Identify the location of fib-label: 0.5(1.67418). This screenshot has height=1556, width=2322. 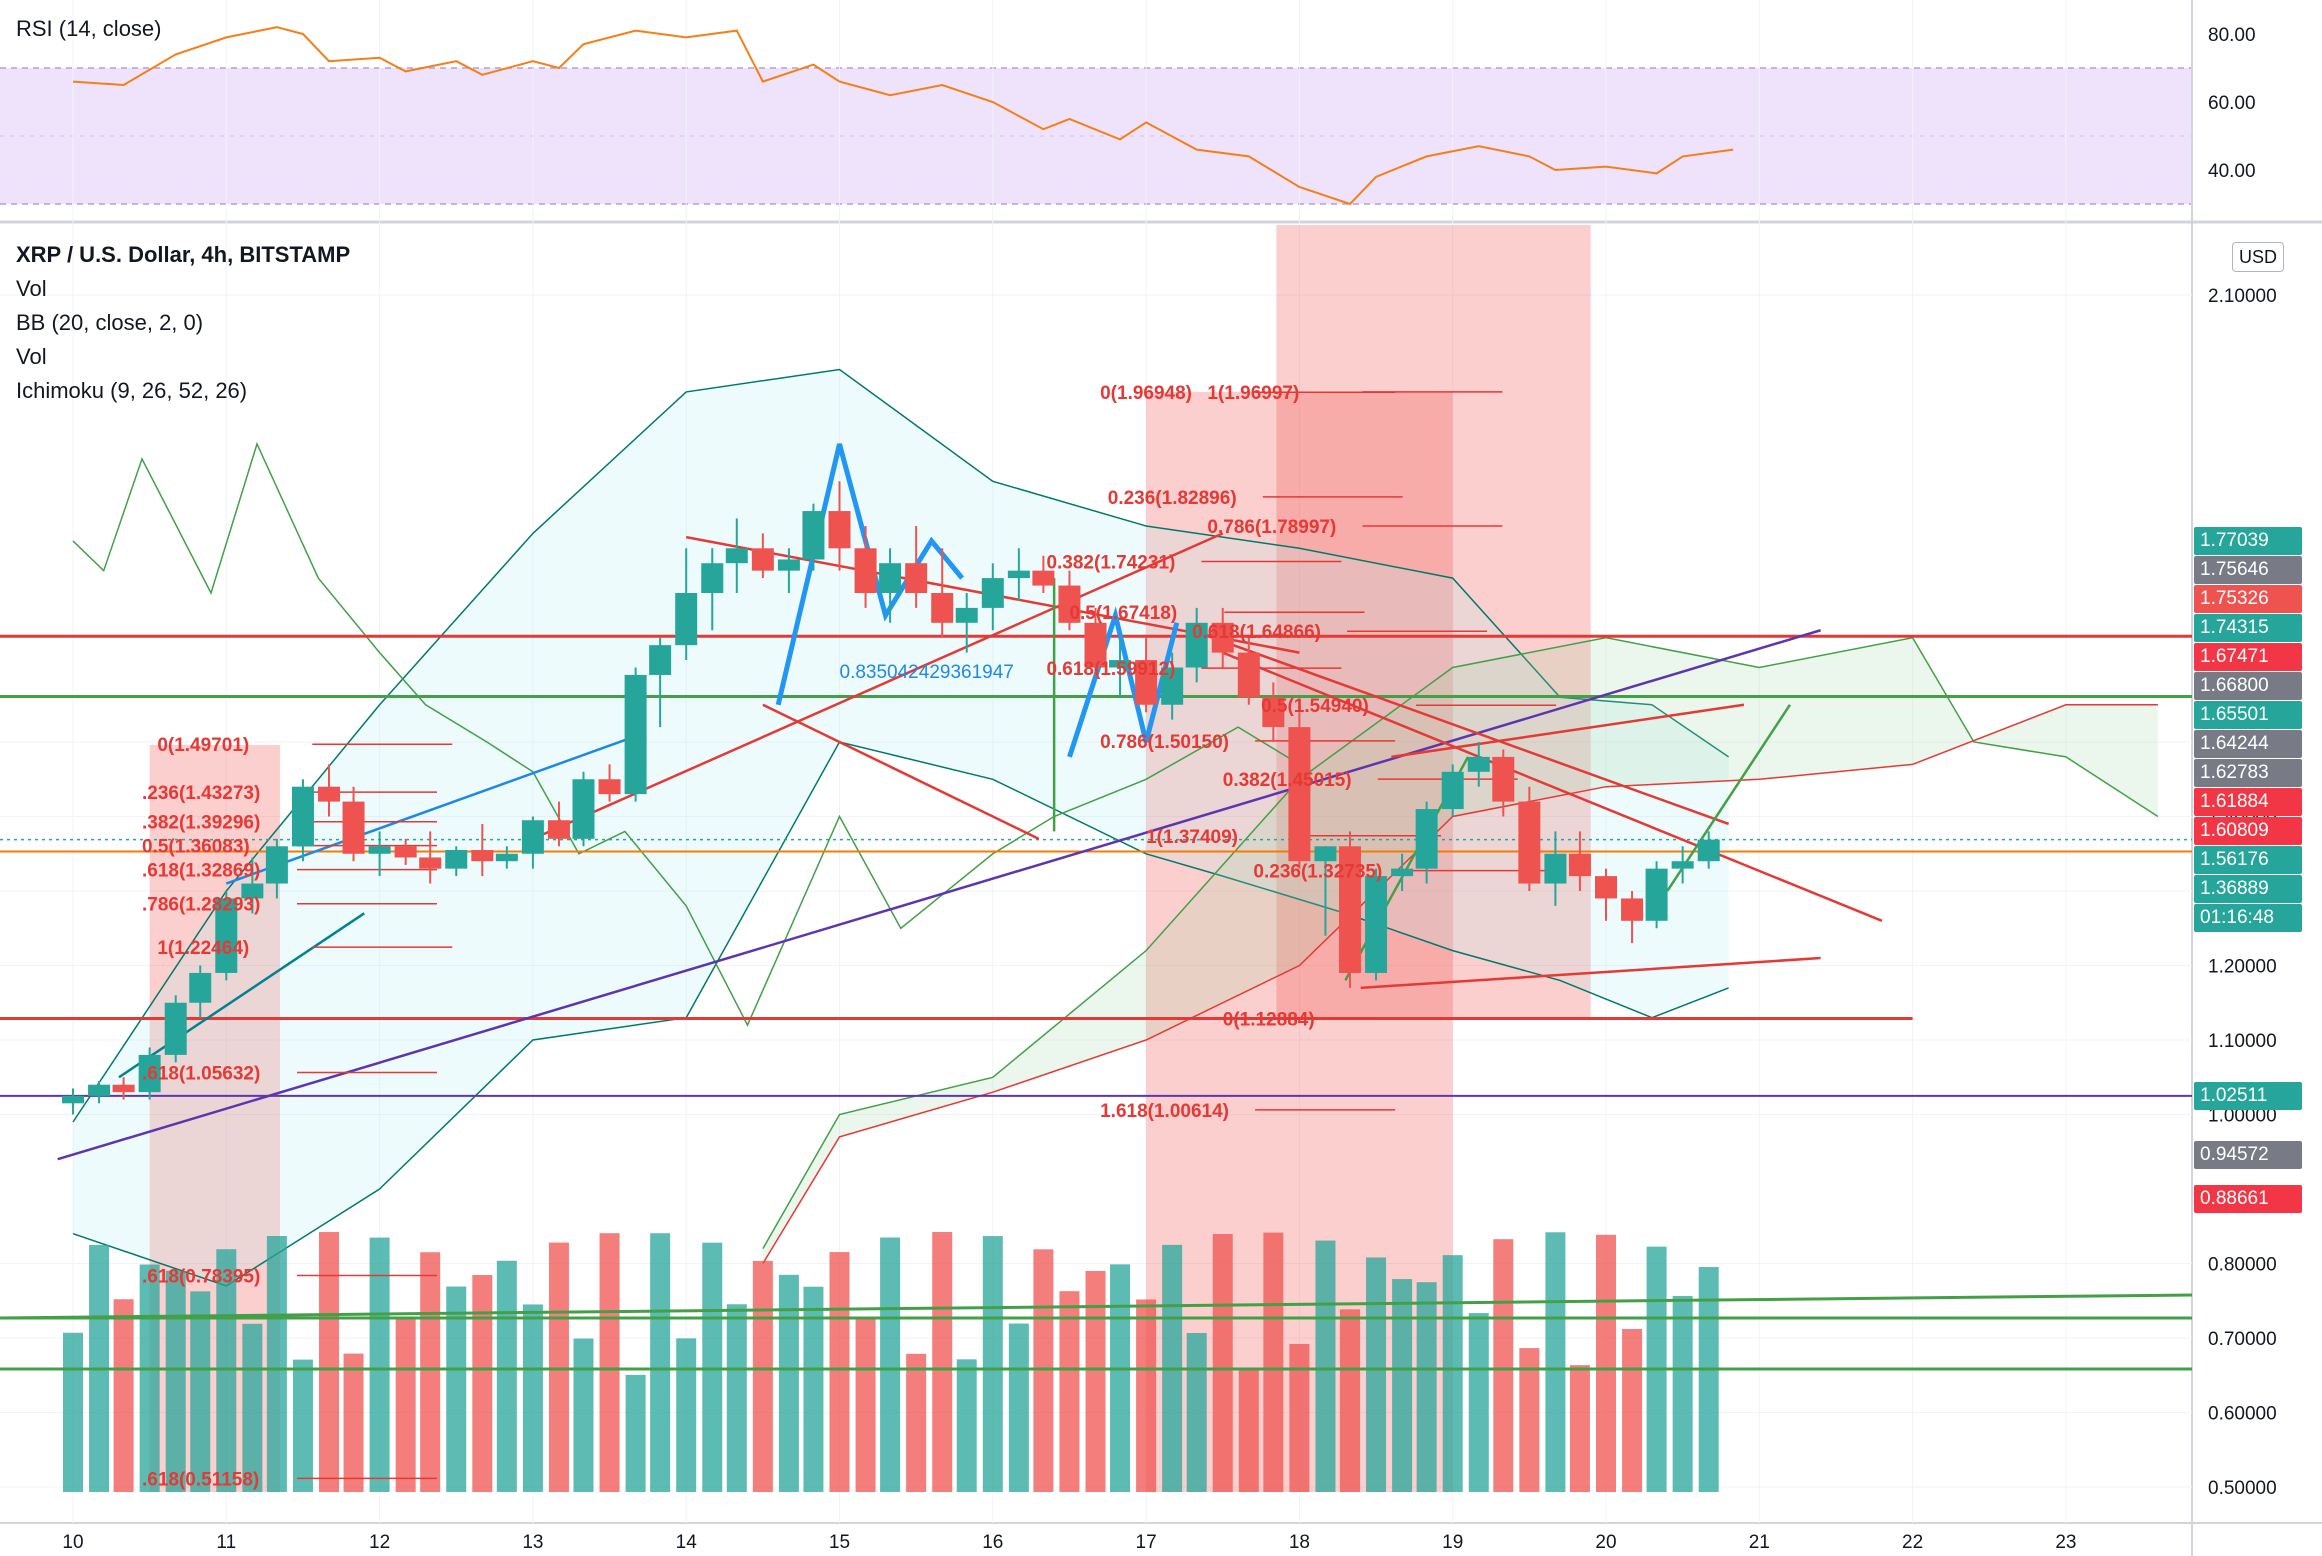
(1123, 613).